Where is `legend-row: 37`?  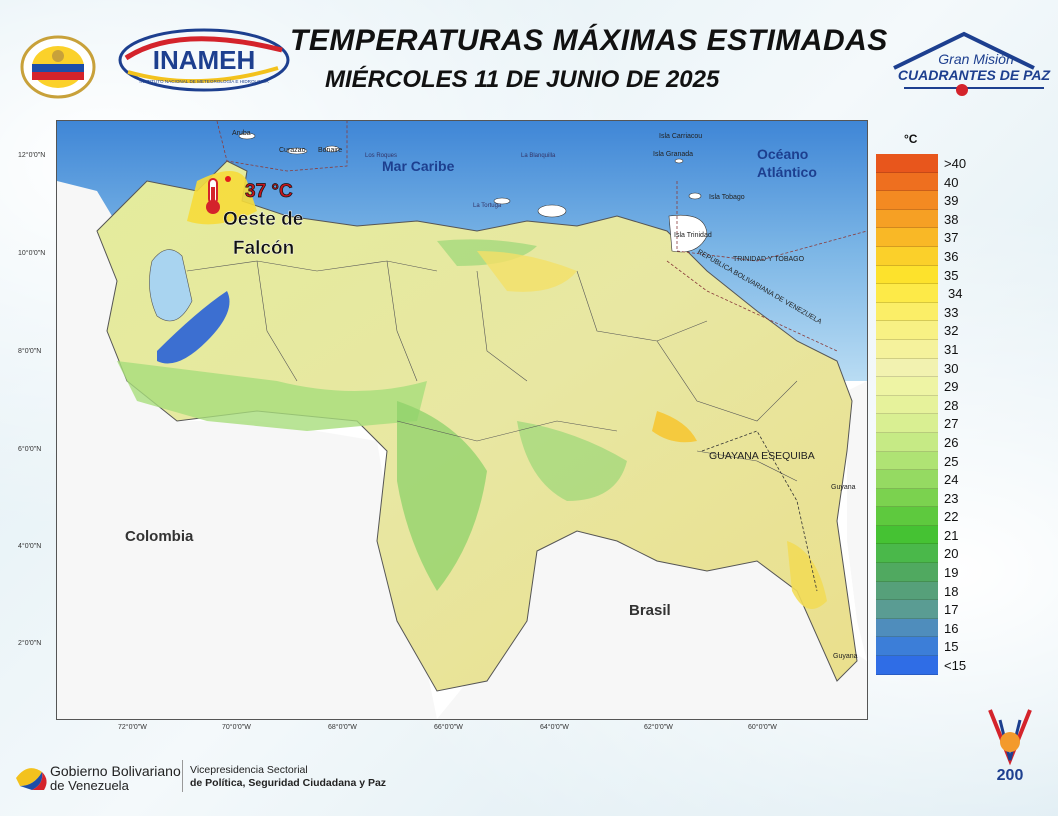
legend-row: 37 is located at coordinates (931, 237).